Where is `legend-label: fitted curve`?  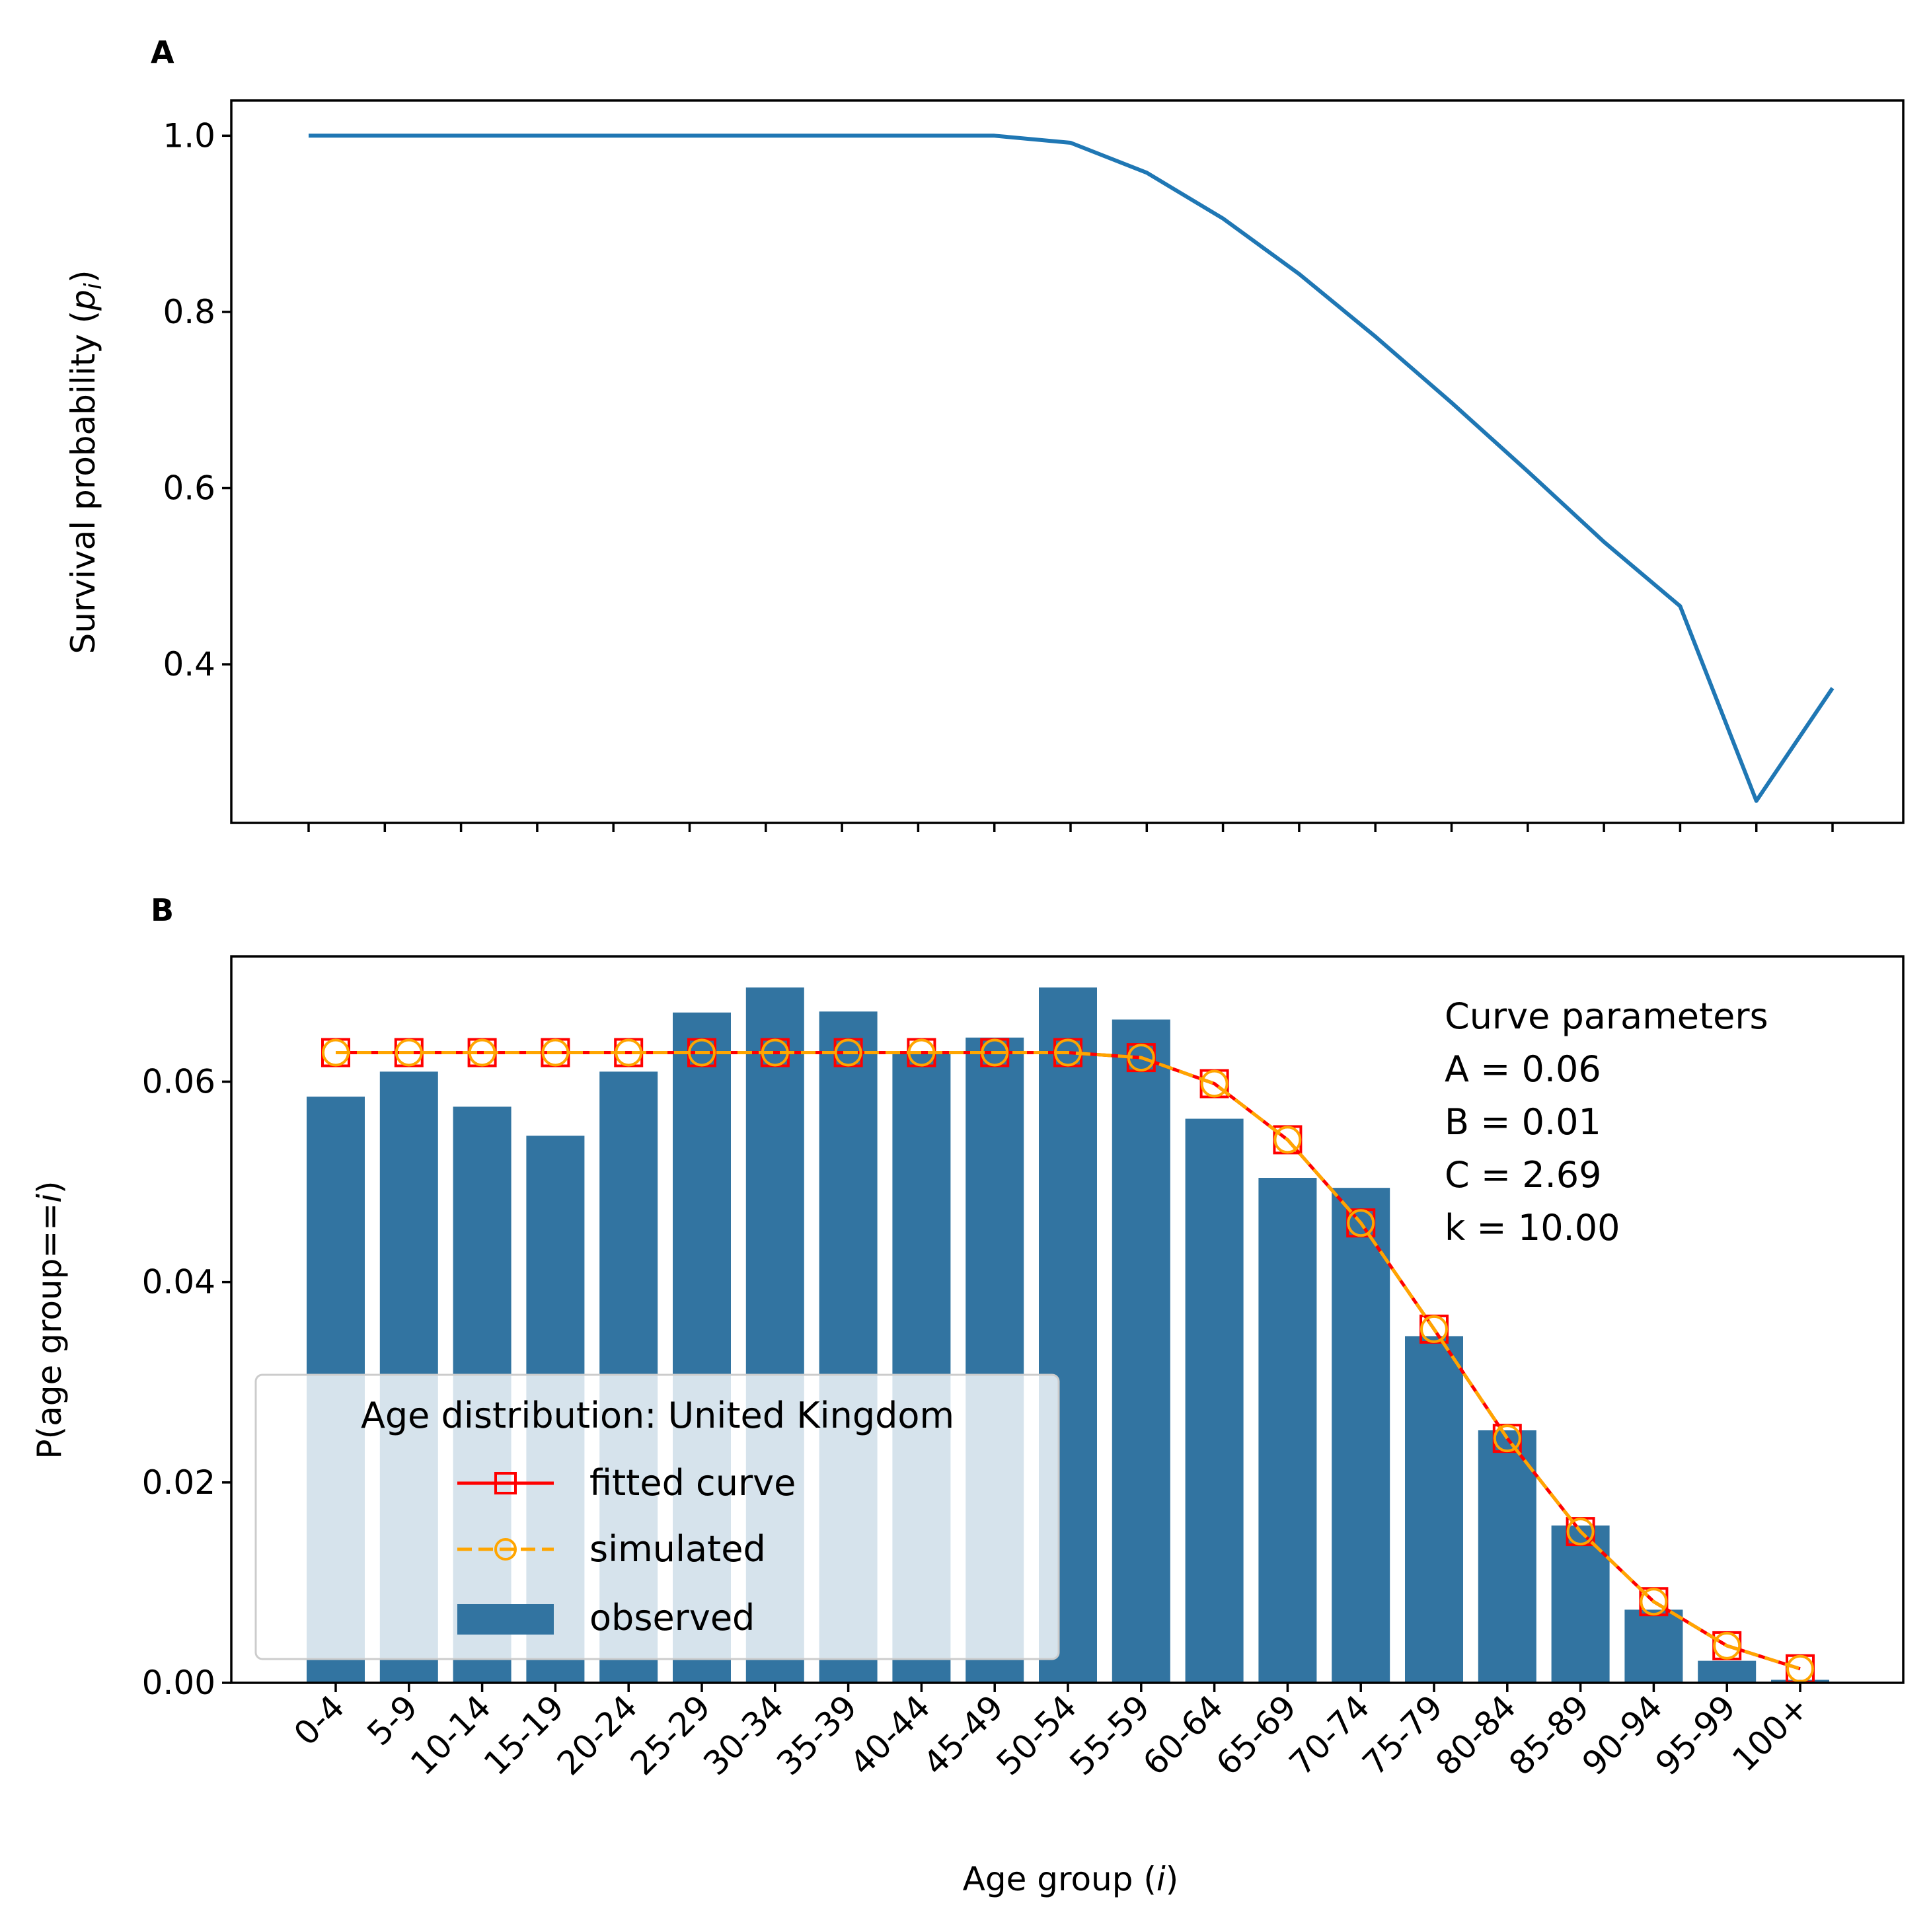
legend-label: fitted curve is located at coordinates (693, 1483).